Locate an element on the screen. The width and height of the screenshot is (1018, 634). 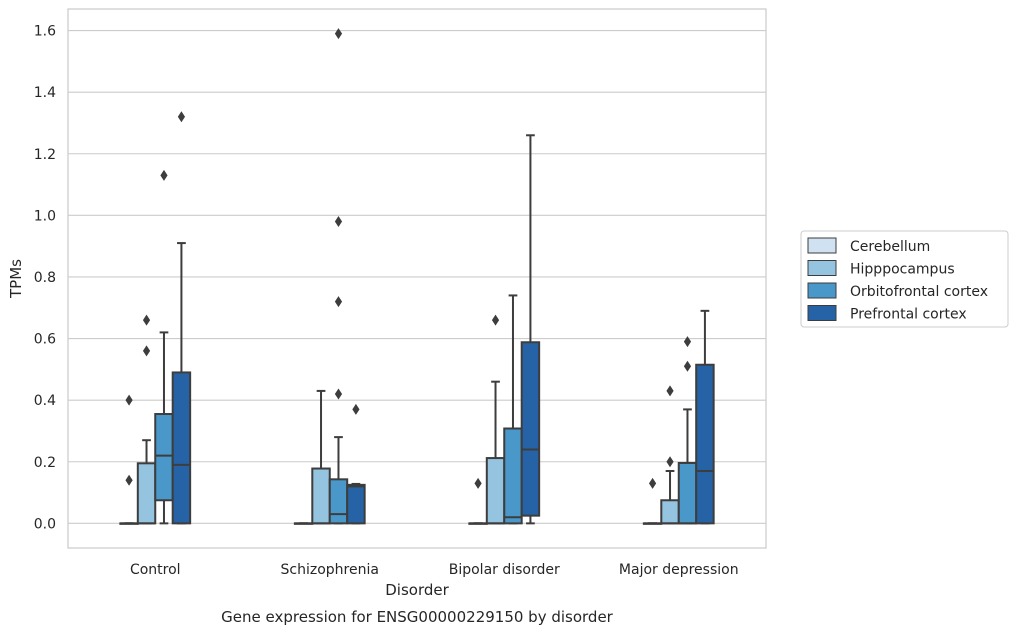
y-tick-label: 1.2 is located at coordinates (45, 155).